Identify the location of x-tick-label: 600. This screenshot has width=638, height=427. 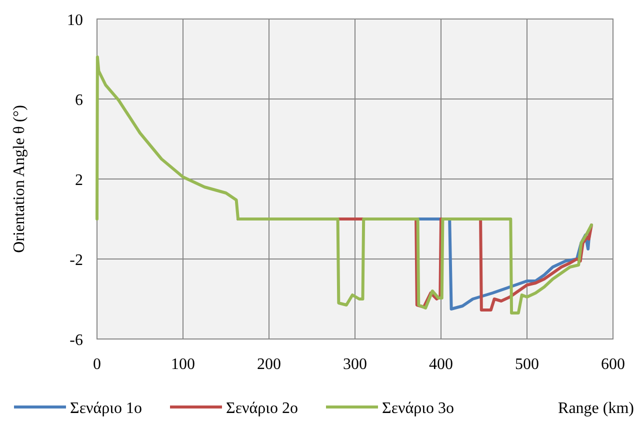
(613, 364).